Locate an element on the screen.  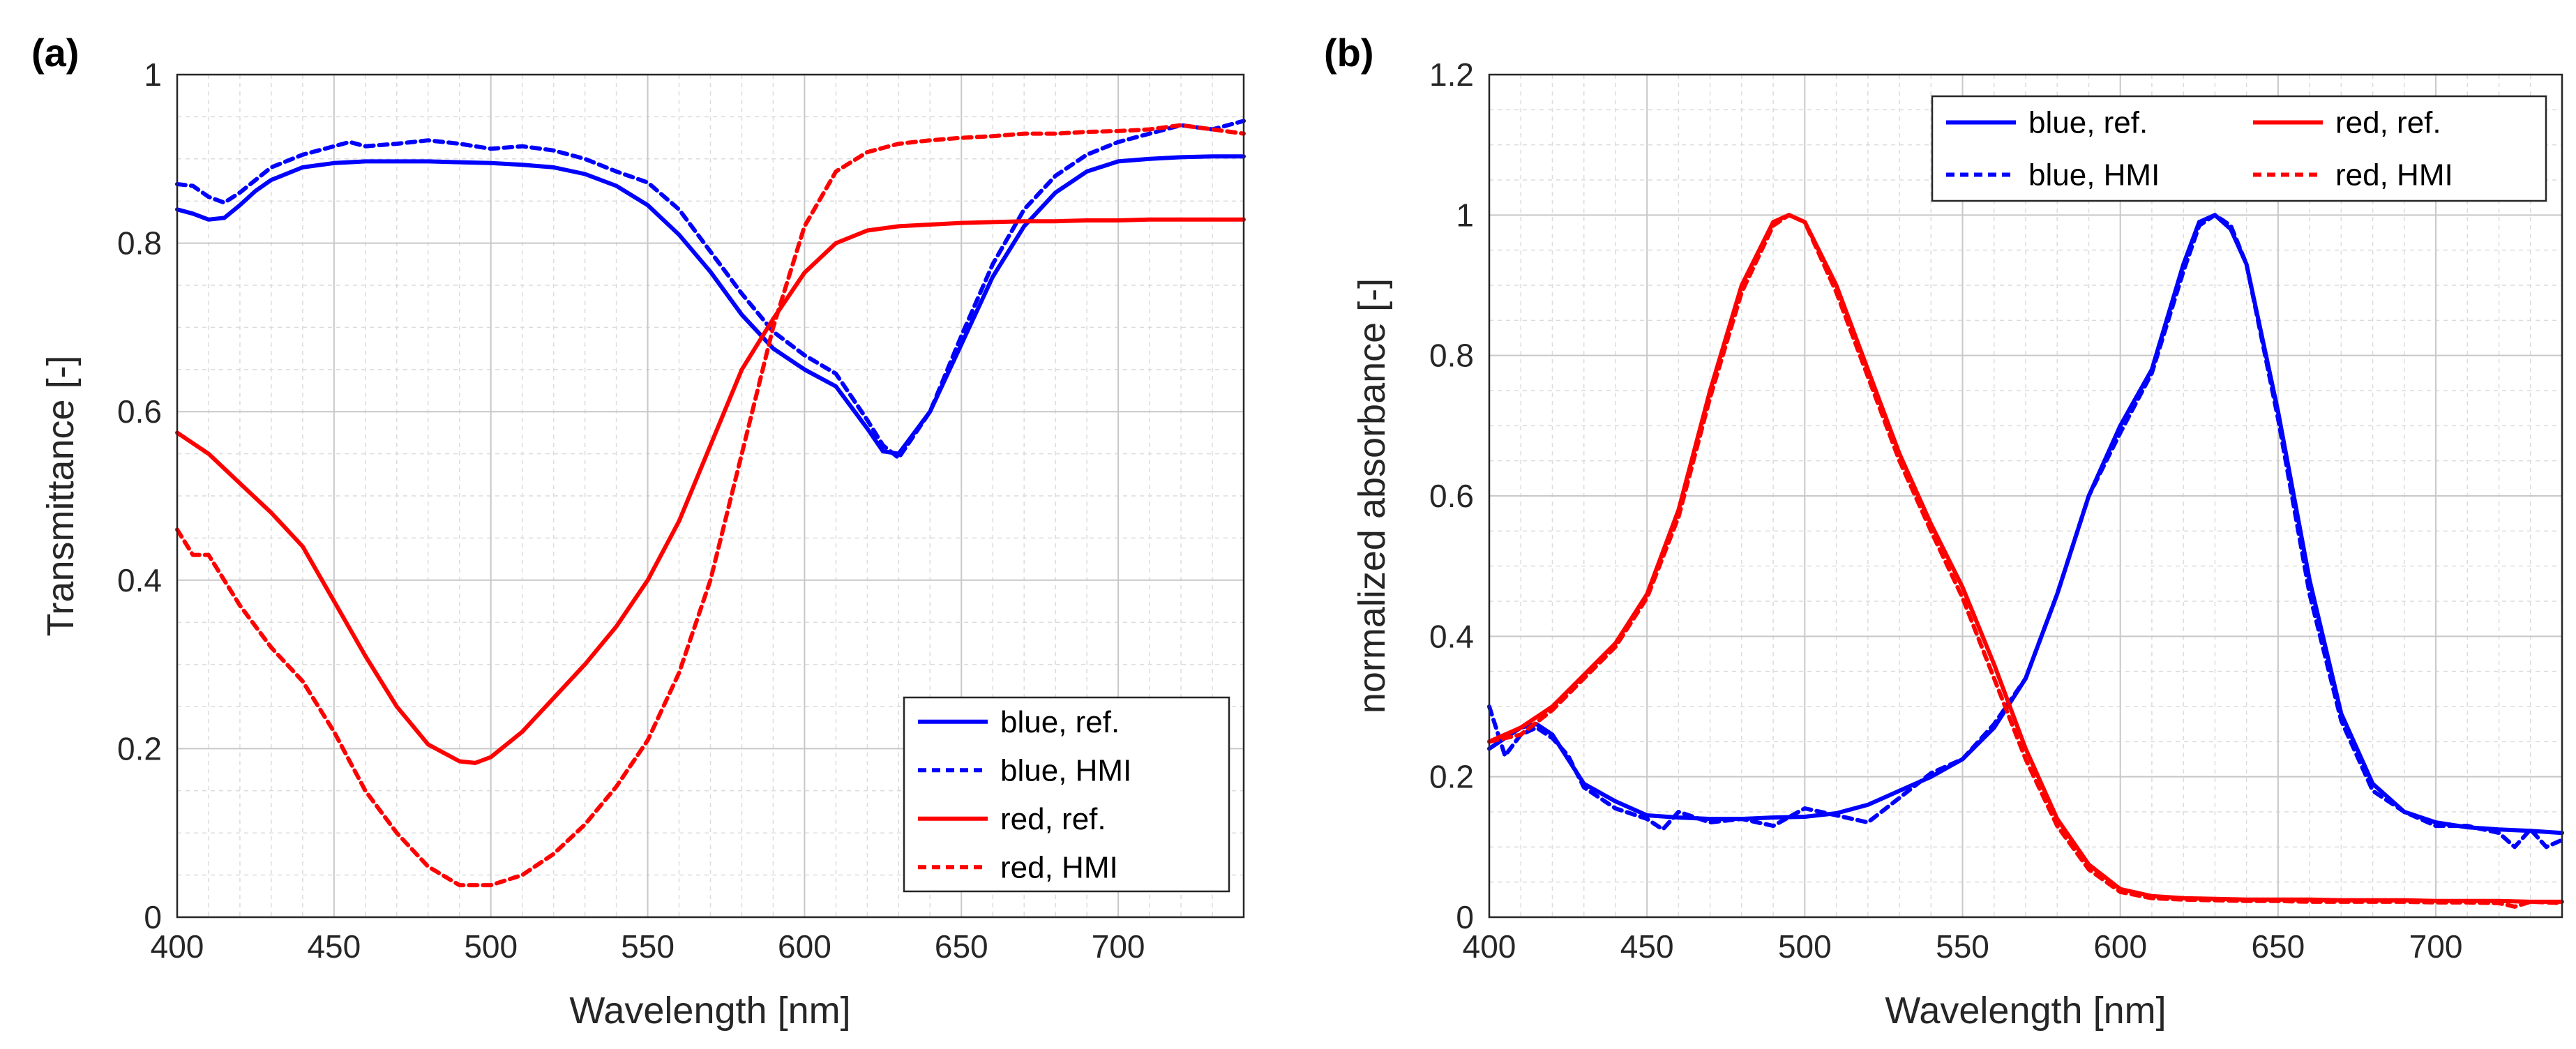
series-line-blue-hmi is located at coordinates (710, 289).